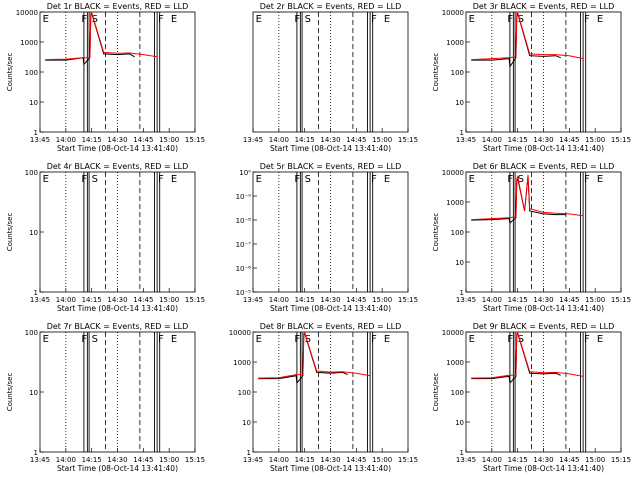  Describe the element at coordinates (244, 269) in the screenshot. I see `y-tick-label: 10⁻⁶` at that location.